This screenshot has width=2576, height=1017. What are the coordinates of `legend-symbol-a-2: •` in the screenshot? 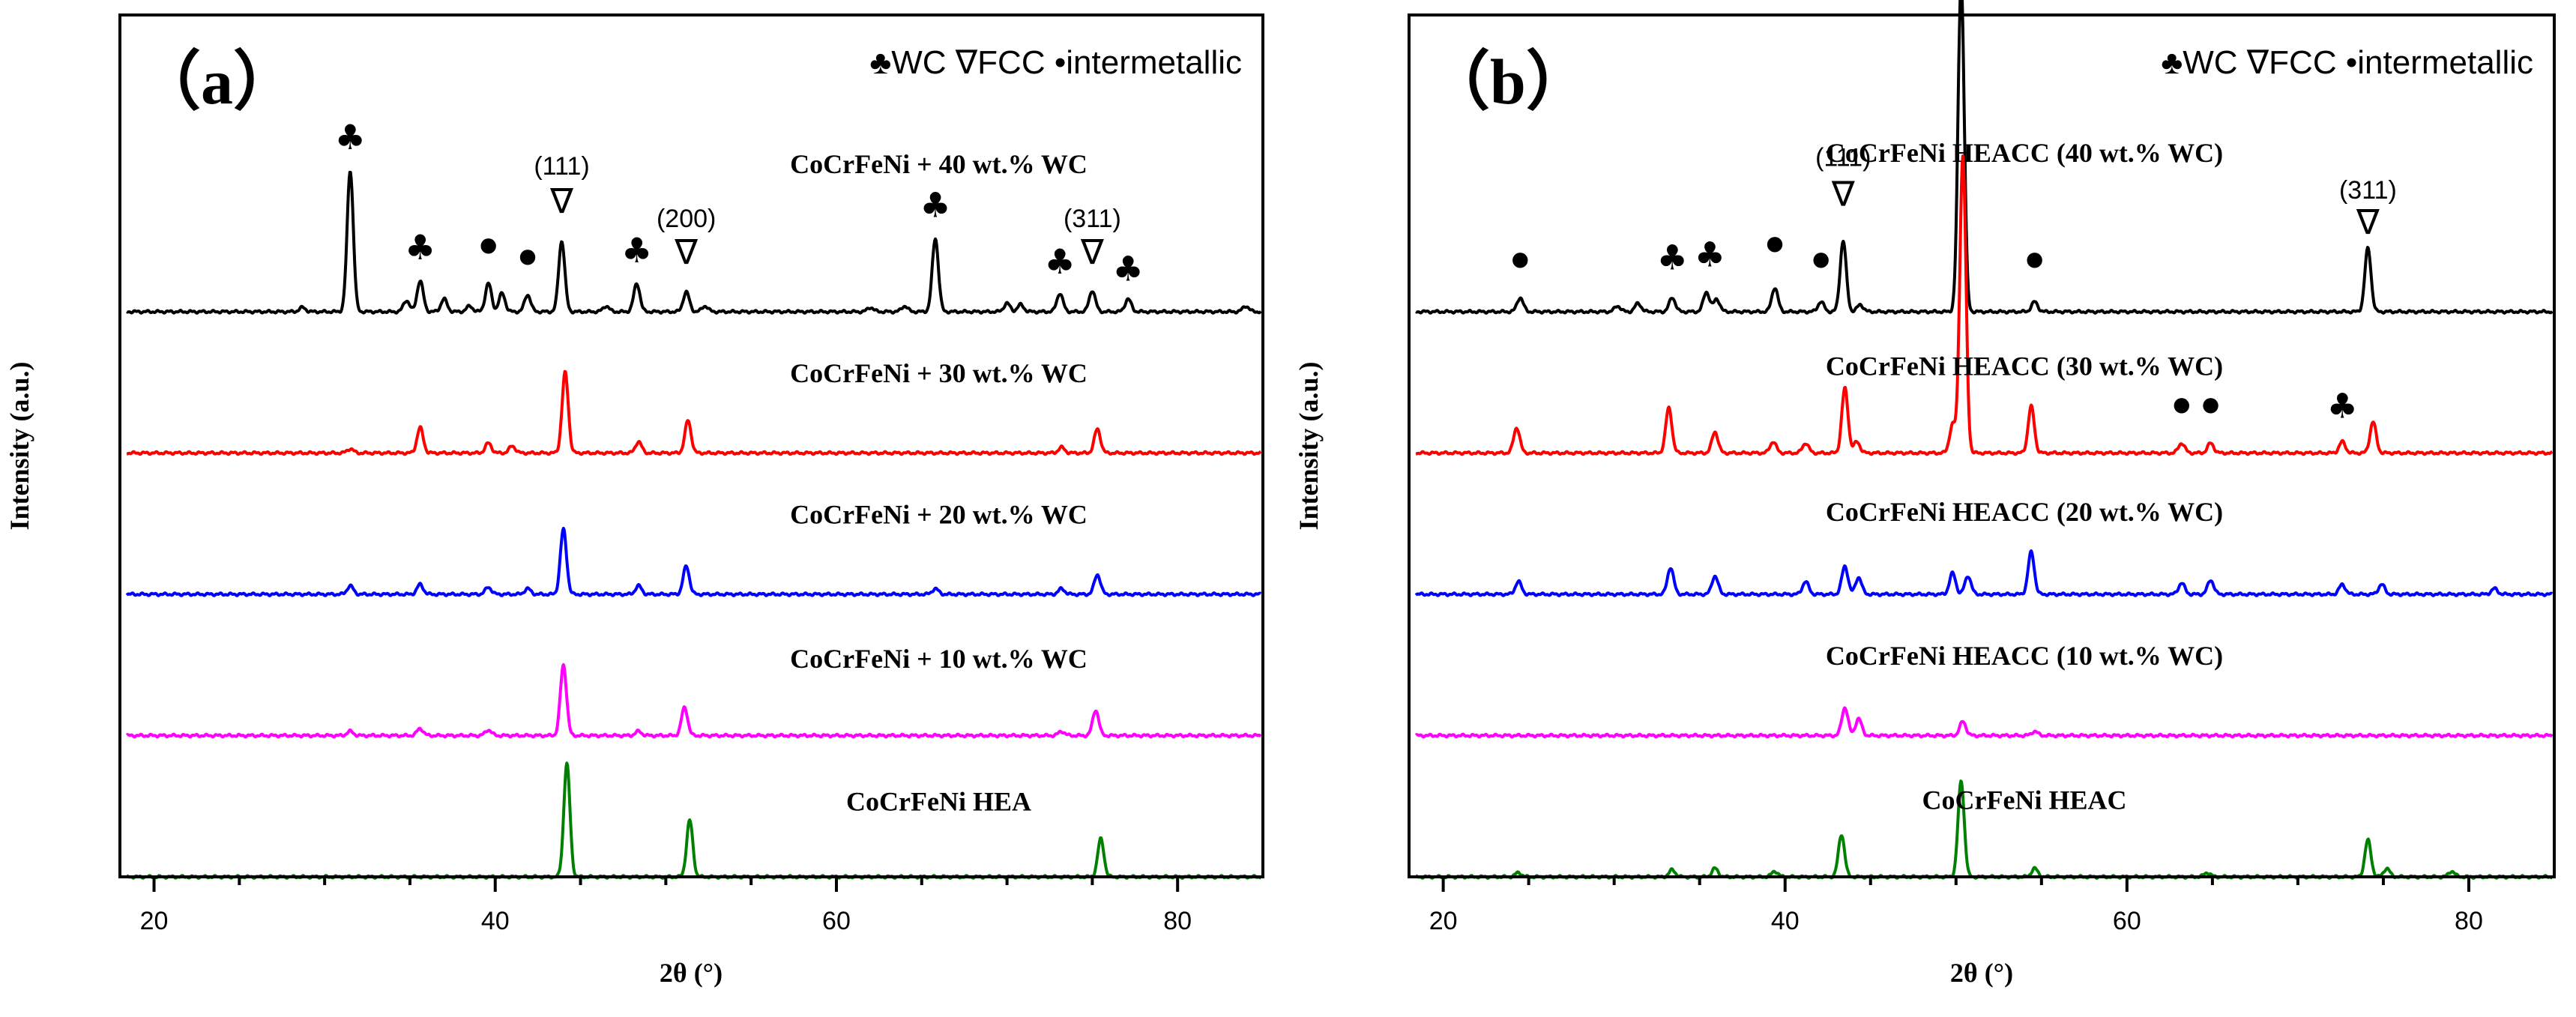 It's located at (1057, 62).